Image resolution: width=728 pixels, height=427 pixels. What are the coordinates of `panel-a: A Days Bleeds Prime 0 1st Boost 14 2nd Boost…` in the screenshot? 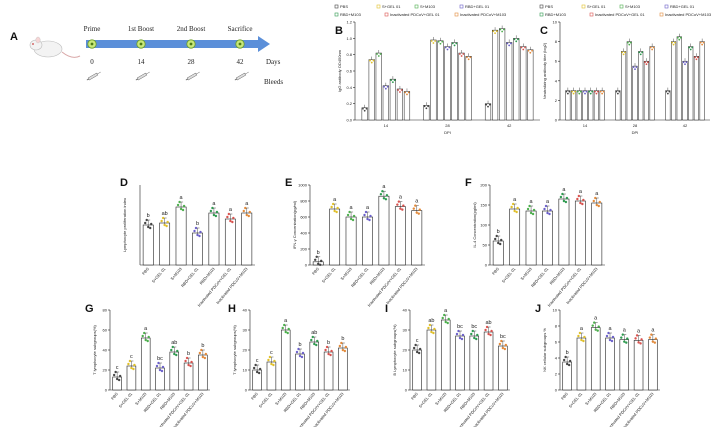 It's located at (146, 55).